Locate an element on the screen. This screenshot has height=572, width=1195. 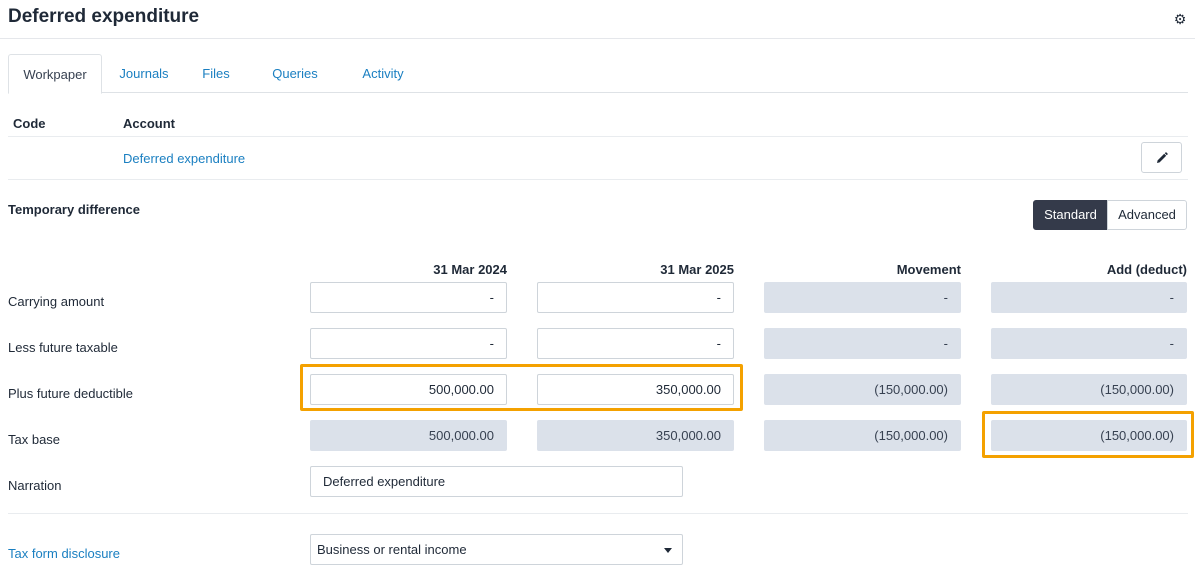
less-future-taxable-add-deduct: - is located at coordinates (1089, 343).